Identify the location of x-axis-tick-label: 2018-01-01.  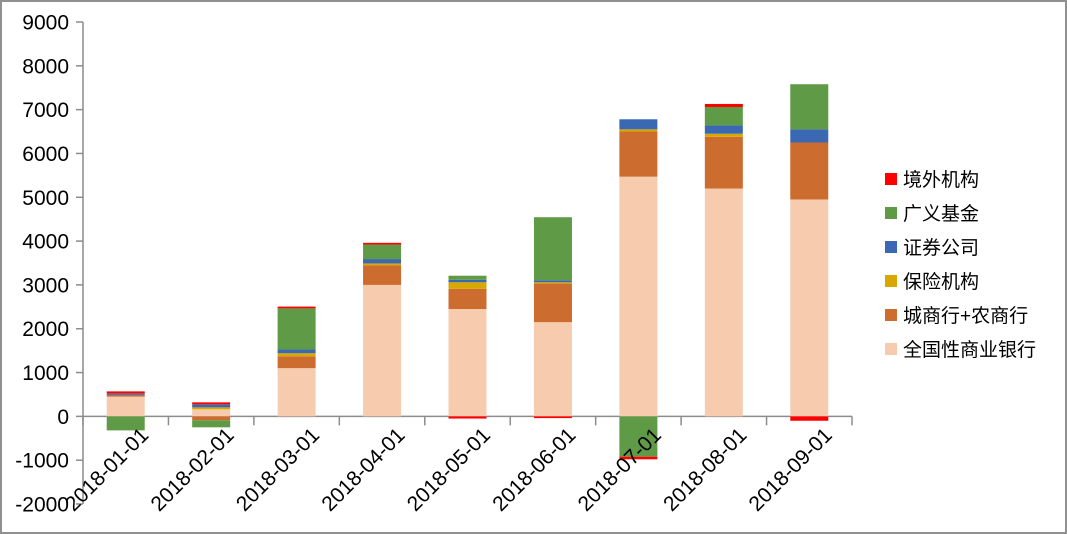
(107, 470).